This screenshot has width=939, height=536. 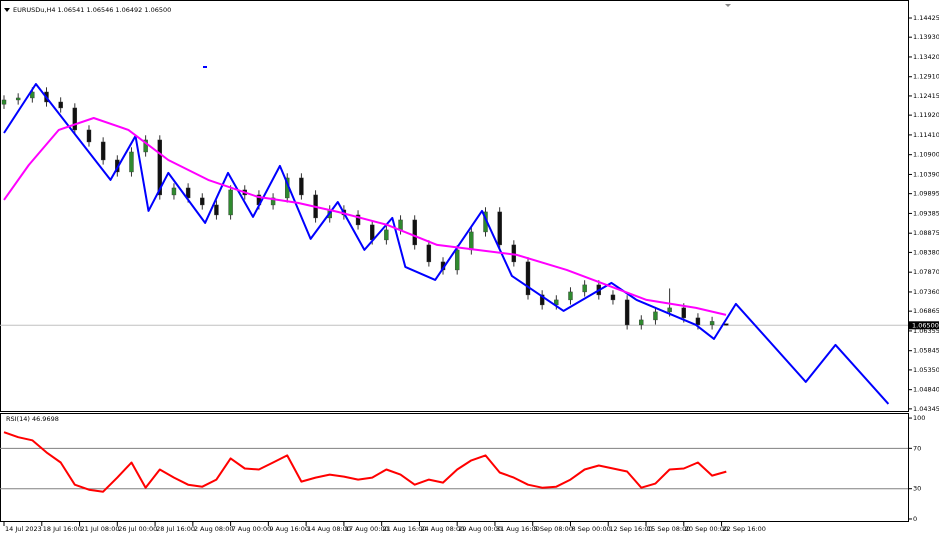 What do you see at coordinates (926, 213) in the screenshot?
I see `y-tick-label: 1.09385` at bounding box center [926, 213].